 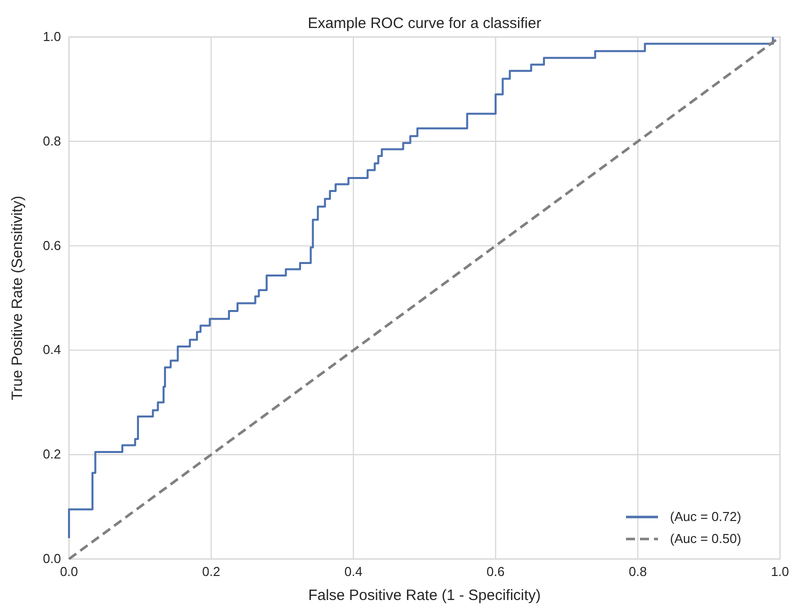 What do you see at coordinates (69, 571) in the screenshot?
I see `x-tick-label: 0.0` at bounding box center [69, 571].